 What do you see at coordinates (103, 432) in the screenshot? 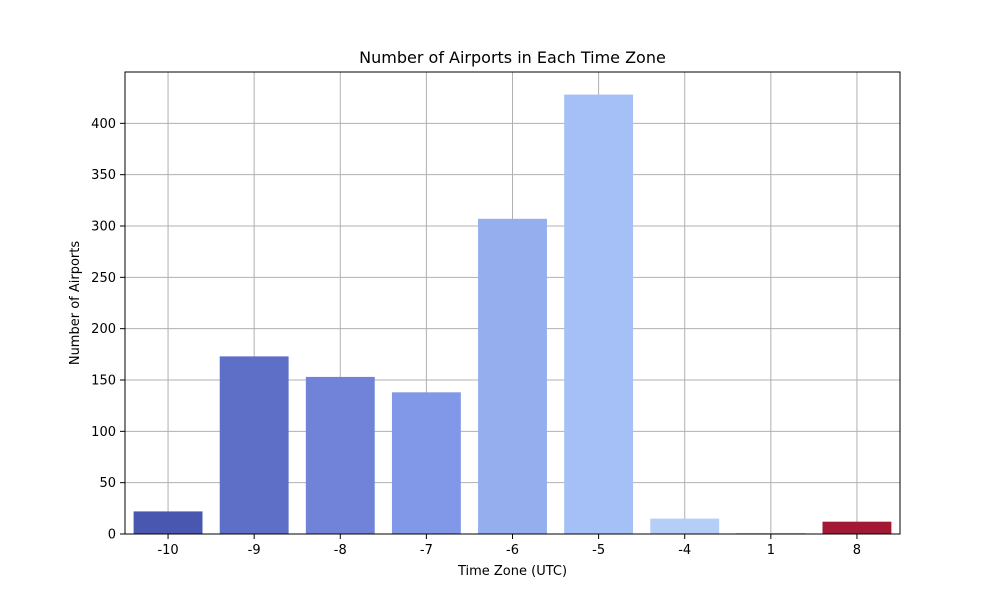
I see `y-tick-label: 100` at bounding box center [103, 432].